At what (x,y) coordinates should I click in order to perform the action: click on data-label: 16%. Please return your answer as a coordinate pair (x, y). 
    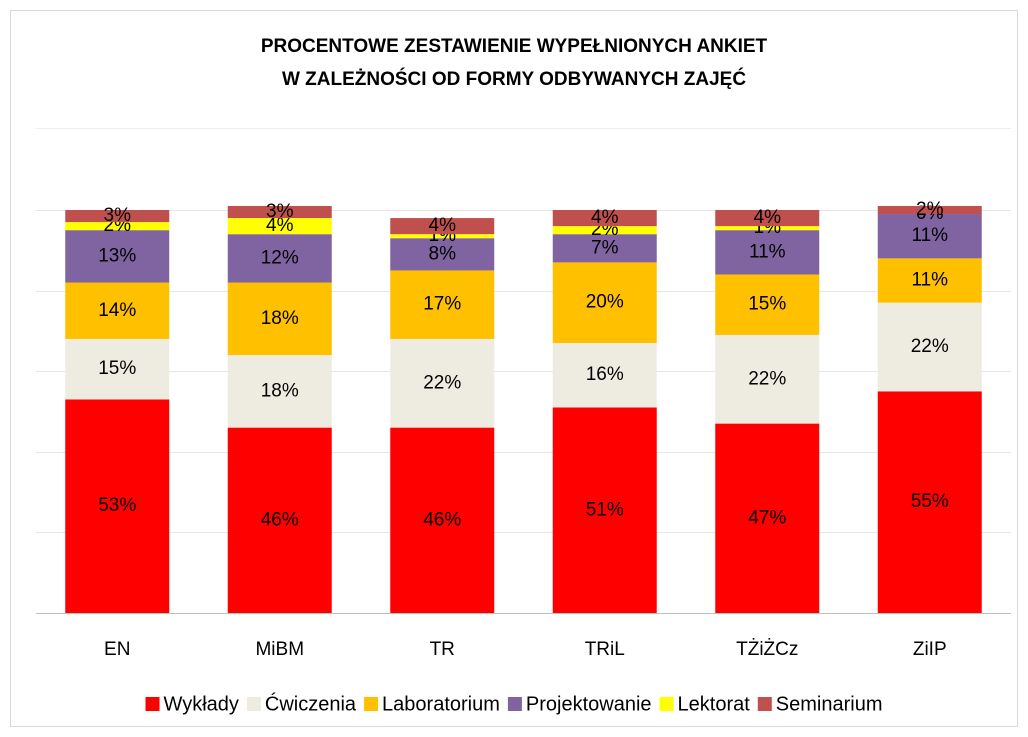
    Looking at the image, I should click on (605, 374).